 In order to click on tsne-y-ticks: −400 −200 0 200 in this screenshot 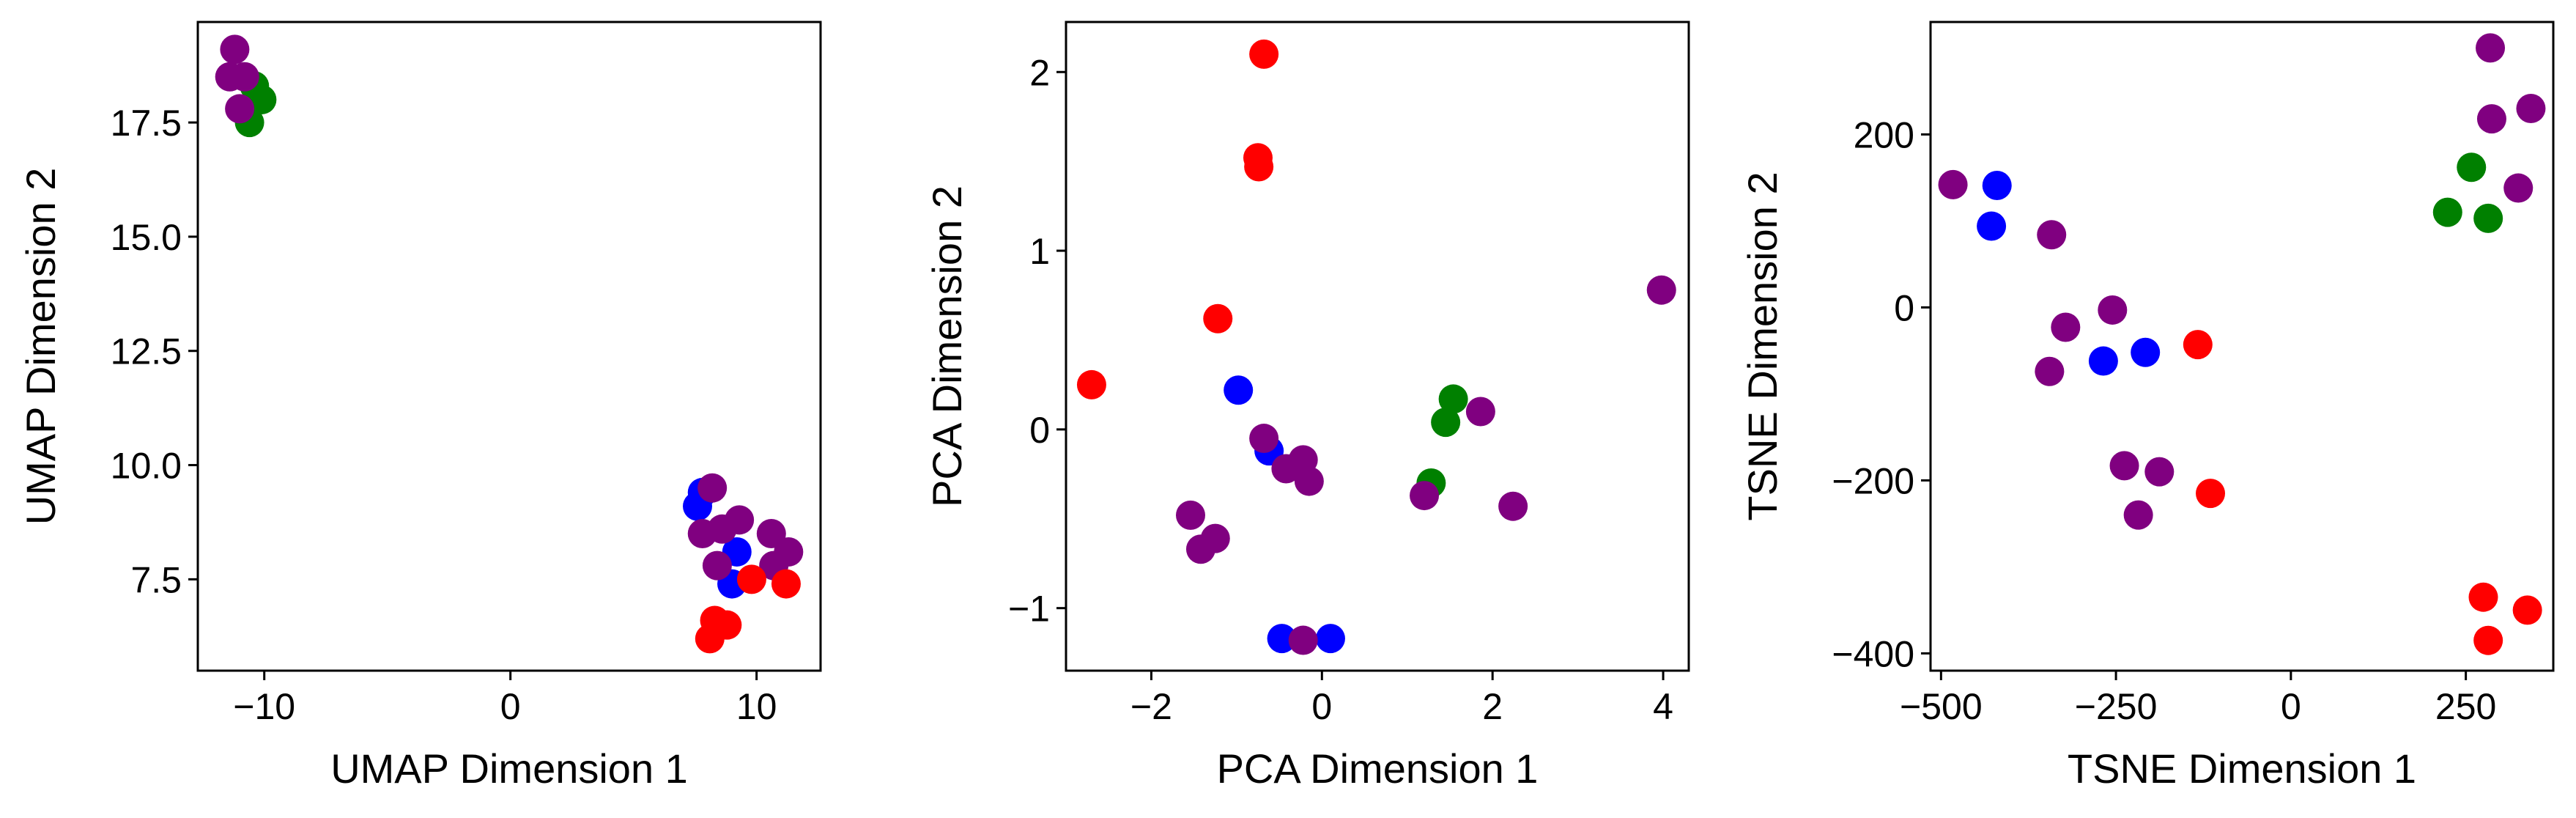, I will do `click(1881, 394)`.